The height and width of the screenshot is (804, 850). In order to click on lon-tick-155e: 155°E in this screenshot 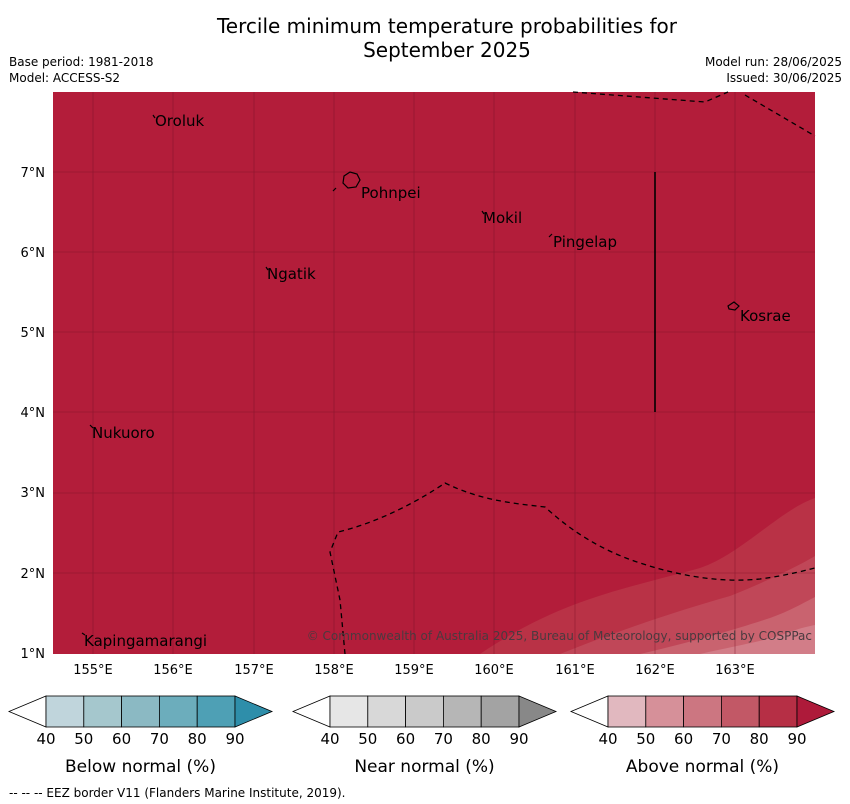, I will do `click(93, 670)`.